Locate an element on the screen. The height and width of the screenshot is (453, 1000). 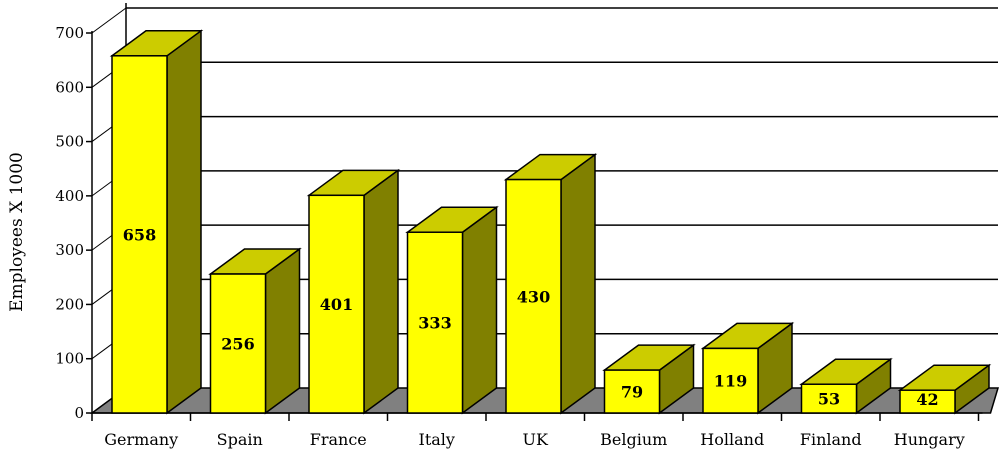
data-label: 333 is located at coordinates (434, 323).